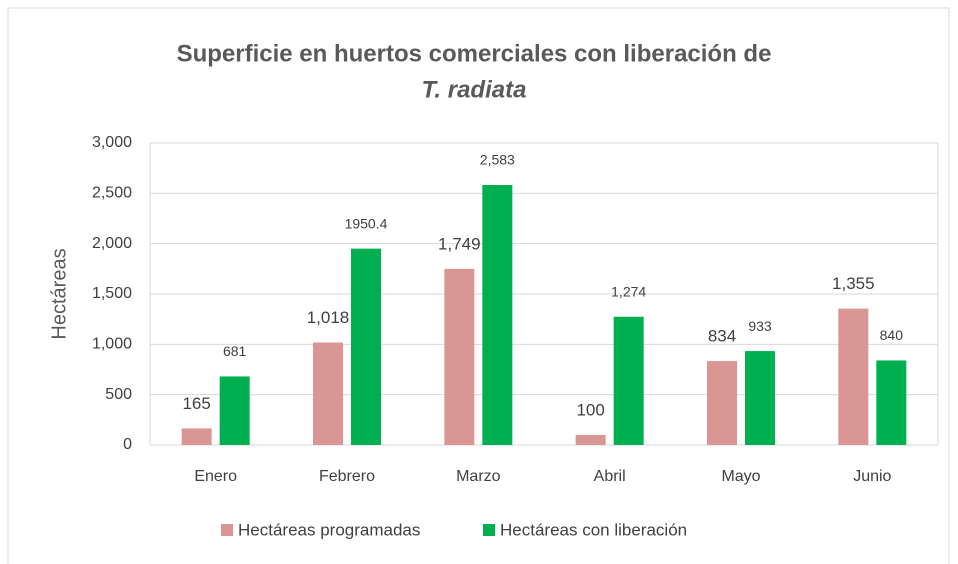  What do you see at coordinates (590, 409) in the screenshot?
I see `data-label: 100` at bounding box center [590, 409].